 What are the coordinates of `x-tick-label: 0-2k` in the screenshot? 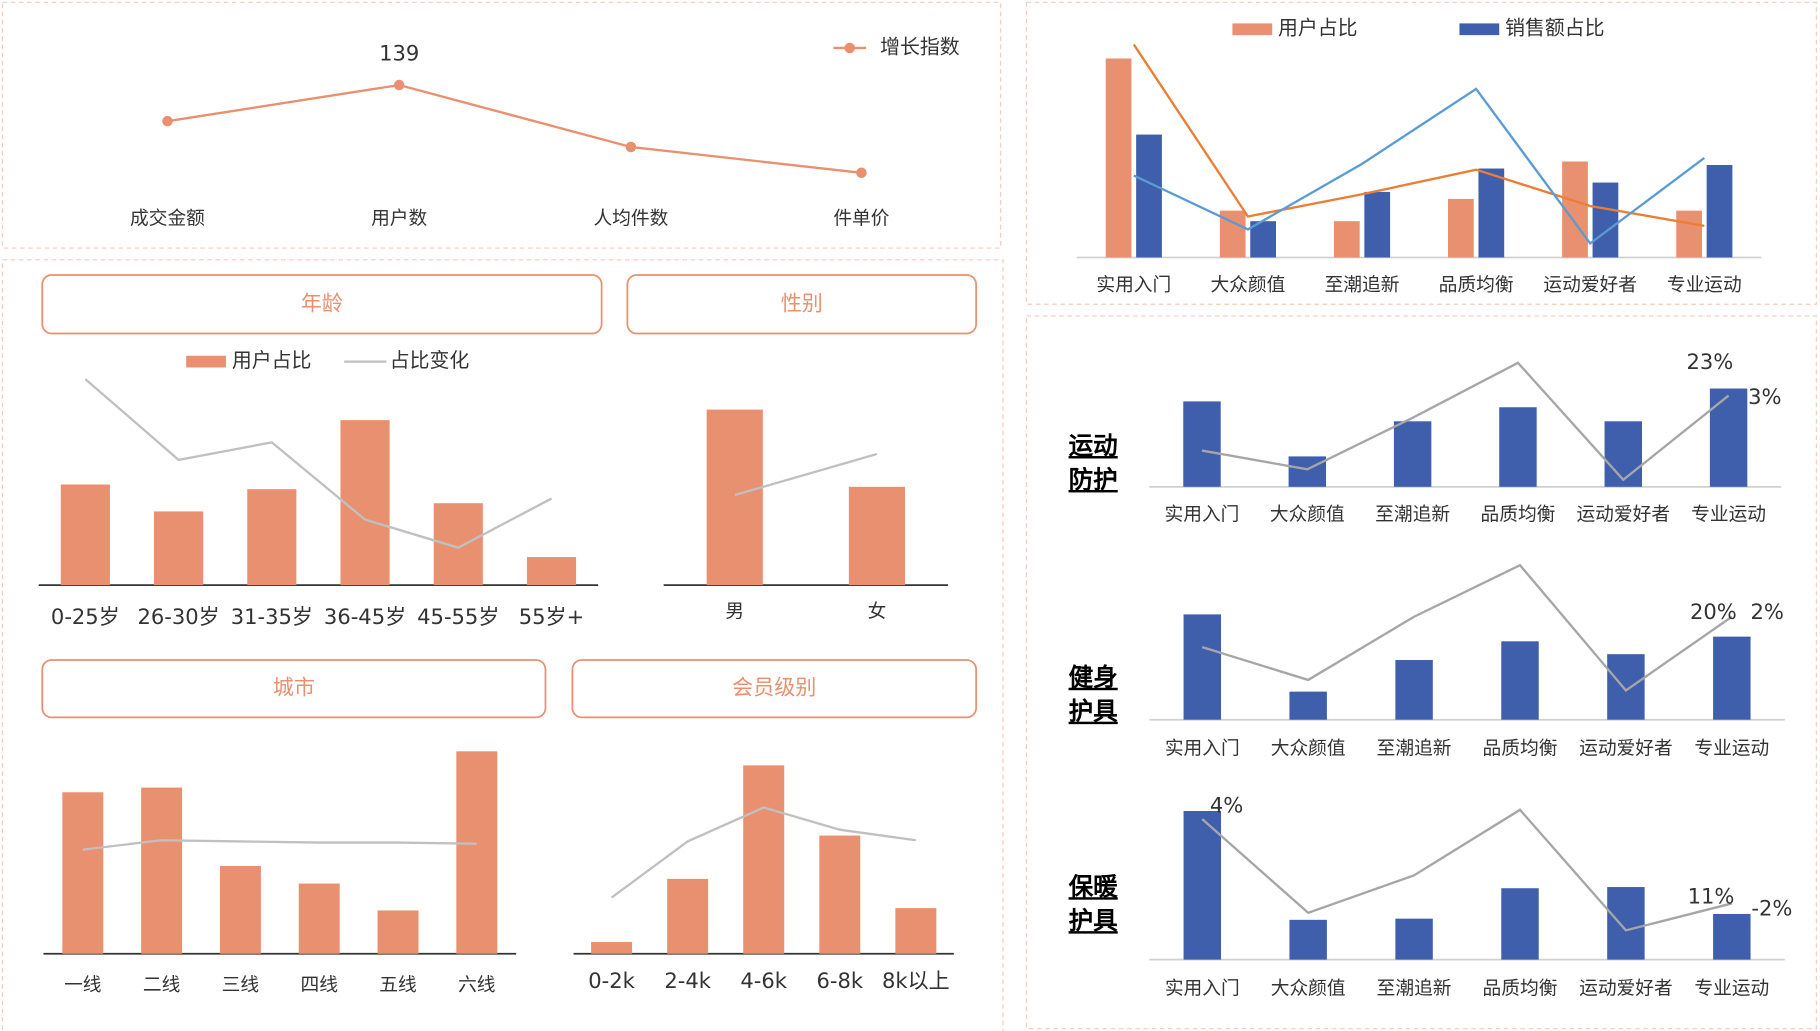 It's located at (611, 980).